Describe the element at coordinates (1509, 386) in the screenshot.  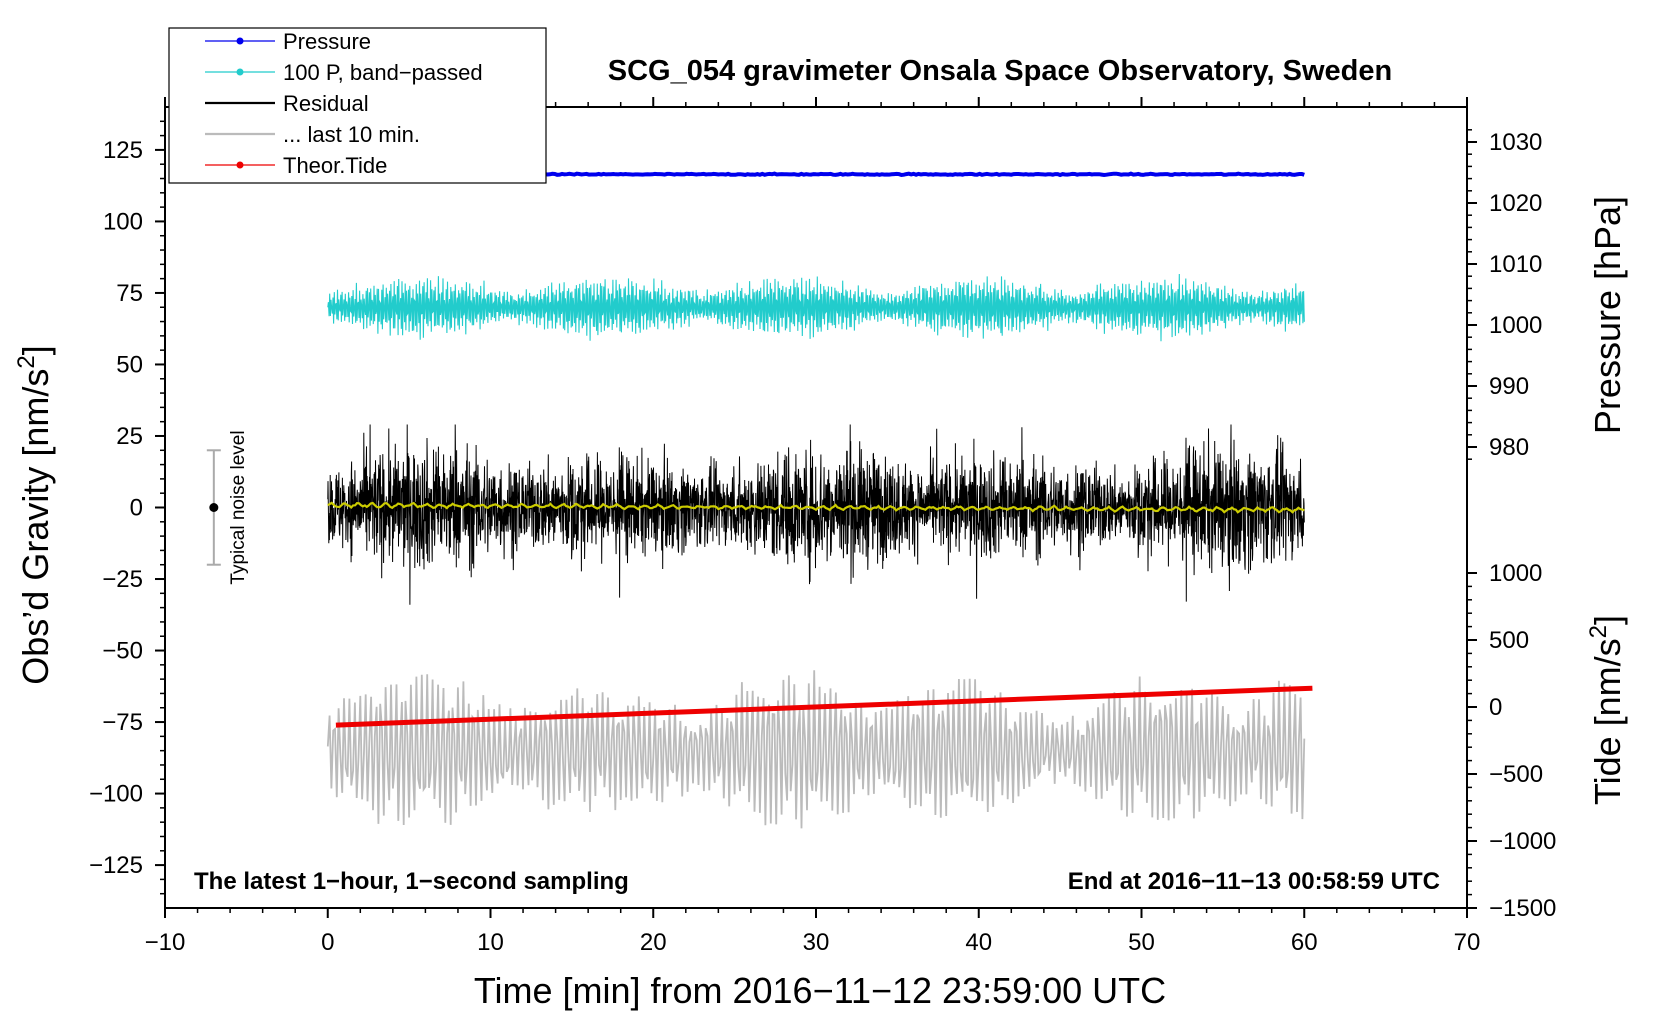
I see `pressure-tick-label: 990` at that location.